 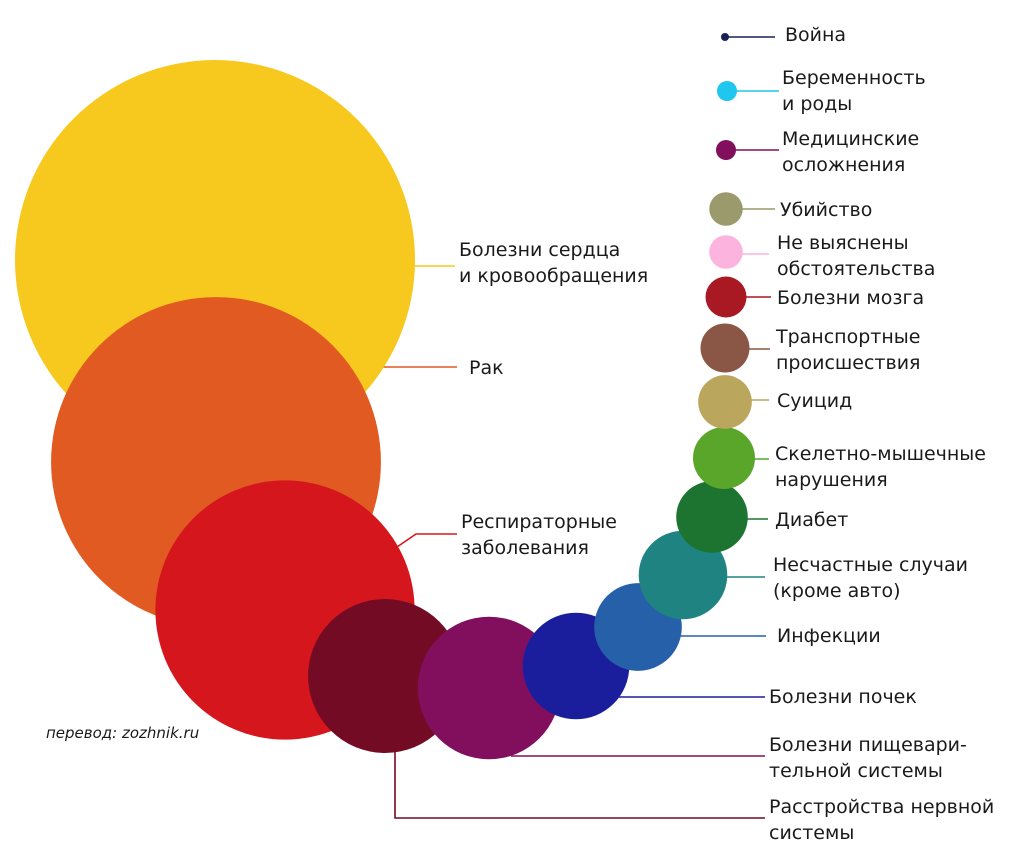 What do you see at coordinates (881, 820) in the screenshot?
I see `label-nerv: Расстройства нервной системы` at bounding box center [881, 820].